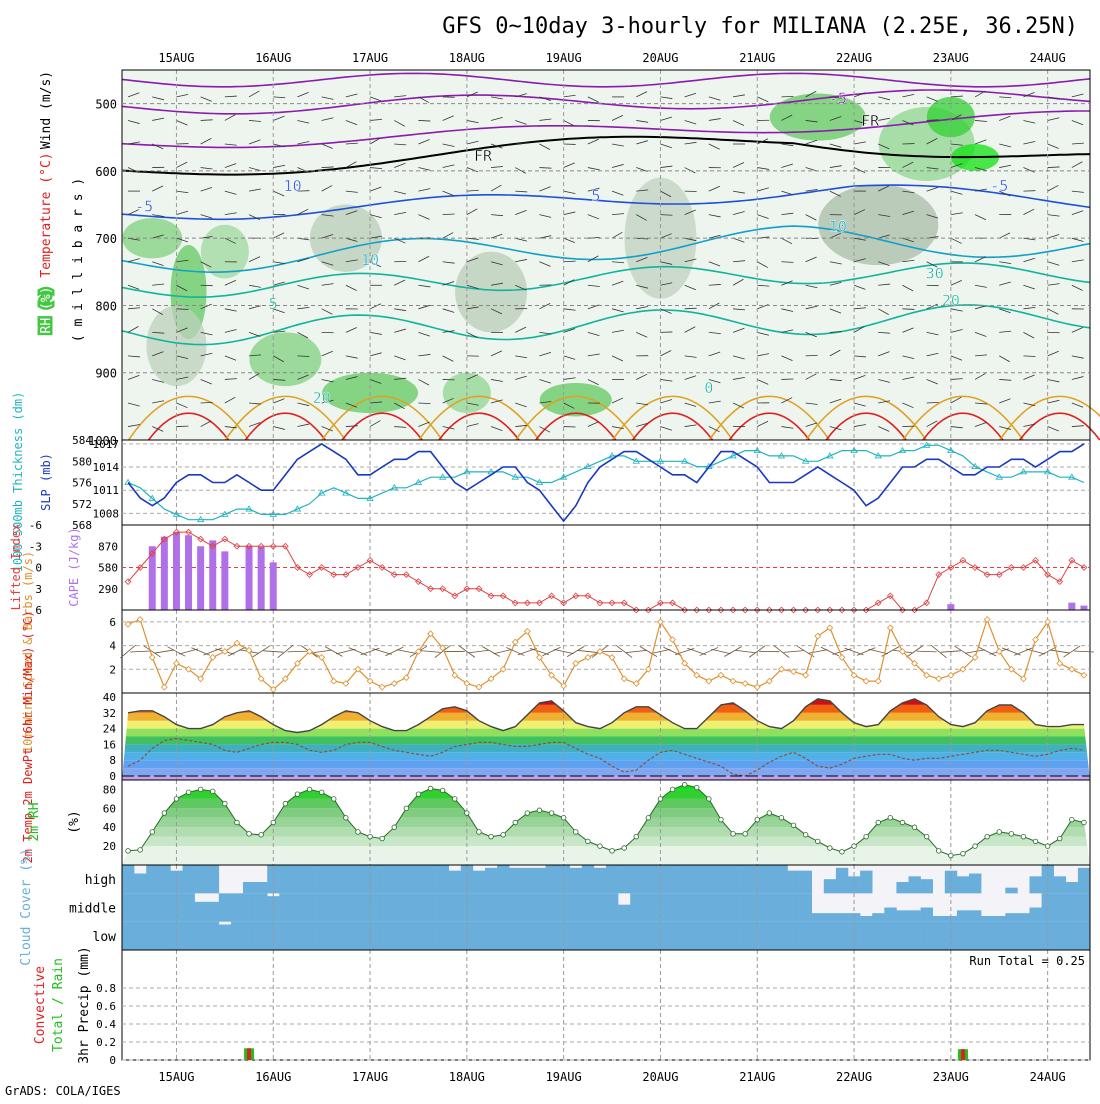  I want to click on bottom-day-label: 22AUG, so click(854, 1077).